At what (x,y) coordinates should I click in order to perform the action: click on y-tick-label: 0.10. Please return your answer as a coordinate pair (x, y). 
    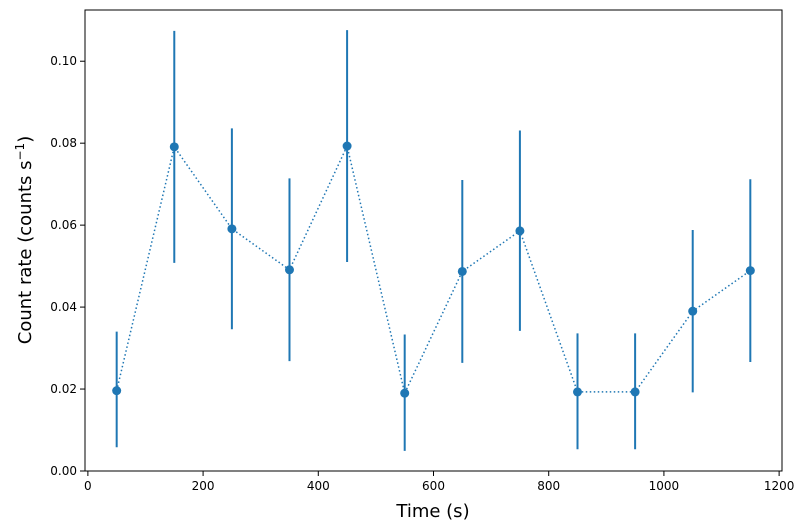
    Looking at the image, I should click on (63, 61).